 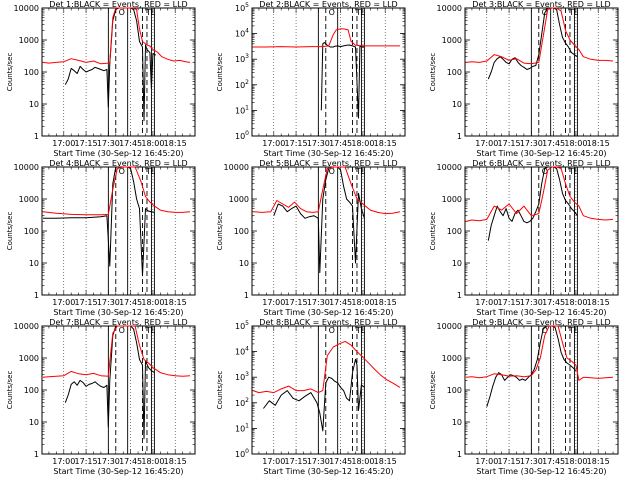 What do you see at coordinates (118, 4) in the screenshot?
I see `panel-title: Det 1:BLACK = Events, RED = LLD` at bounding box center [118, 4].